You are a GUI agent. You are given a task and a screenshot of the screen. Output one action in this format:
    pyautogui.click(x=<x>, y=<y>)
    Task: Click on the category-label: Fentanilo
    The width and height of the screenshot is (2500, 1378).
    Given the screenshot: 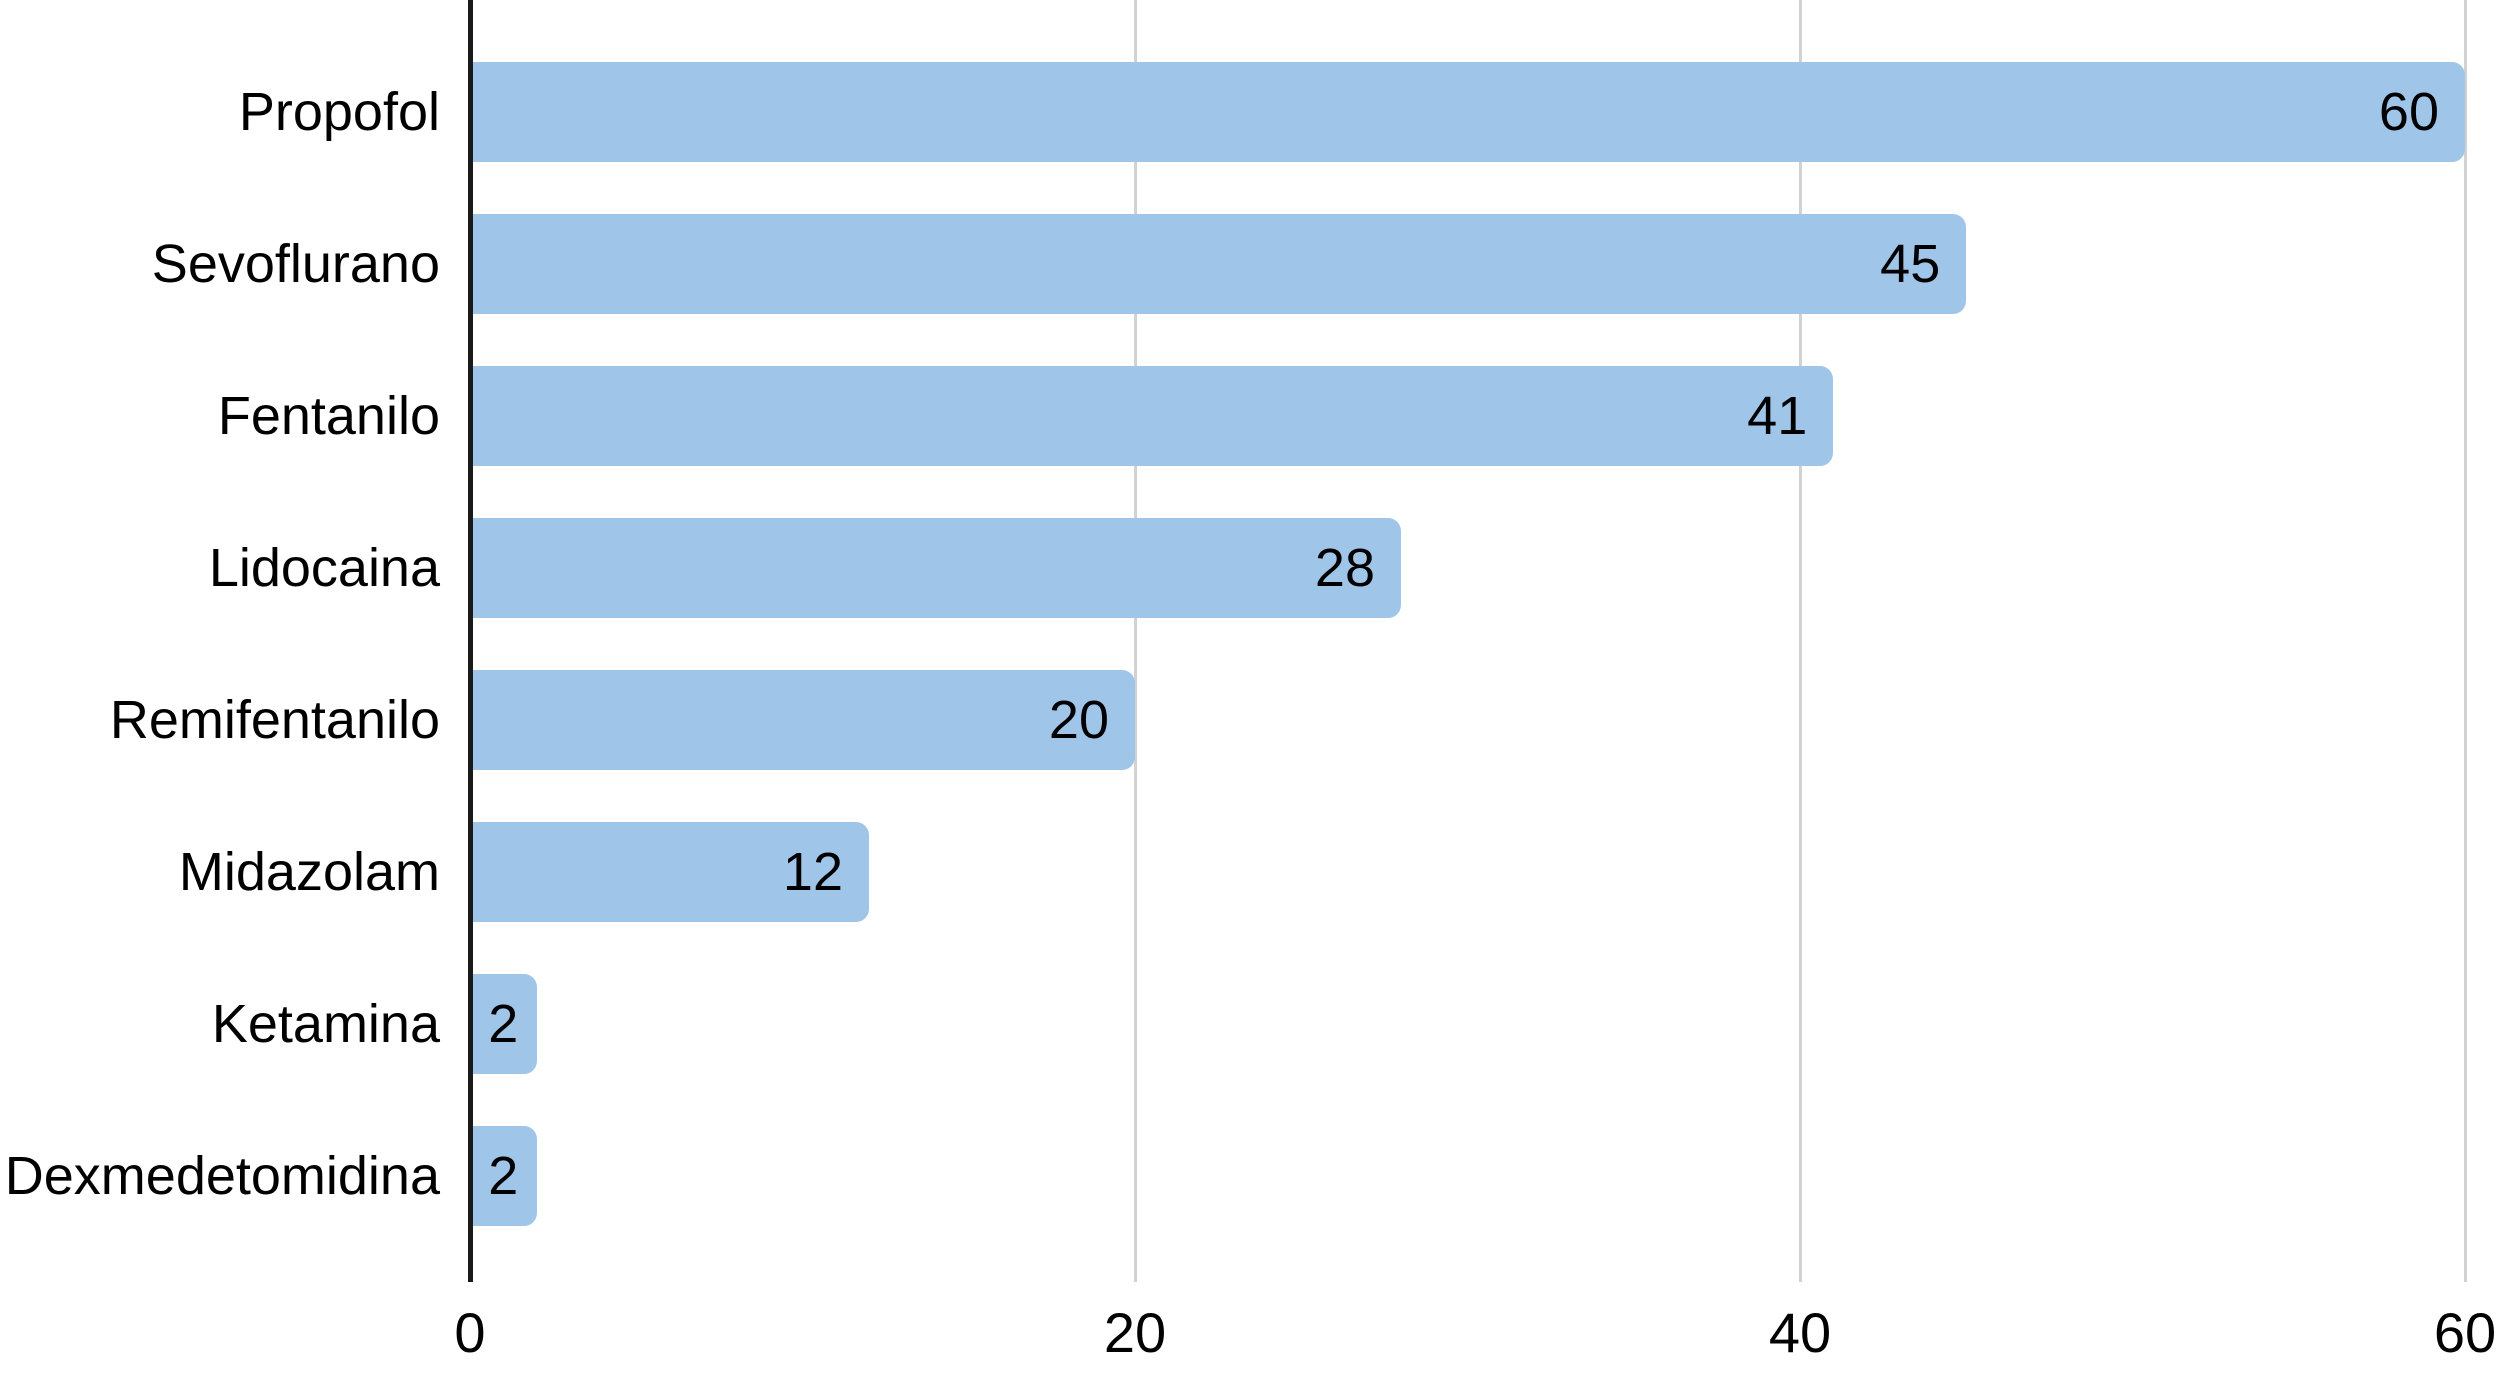 What is the action you would take?
    pyautogui.click(x=328, y=416)
    